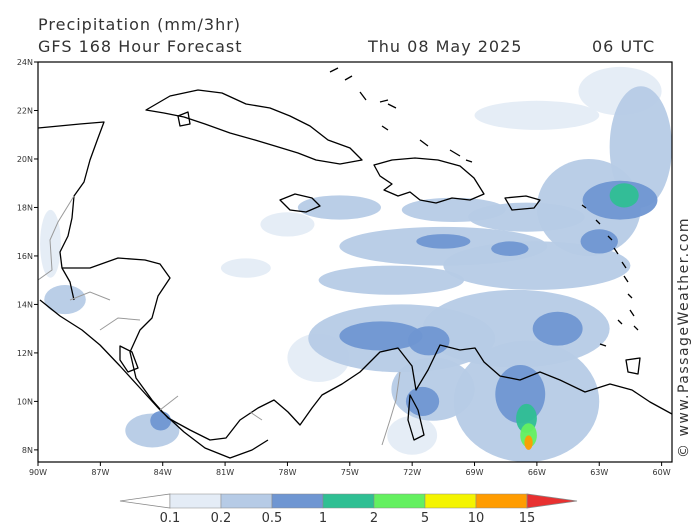  Describe the element at coordinates (25, 256) in the screenshot. I see `lat-tick-label: 16N` at that location.